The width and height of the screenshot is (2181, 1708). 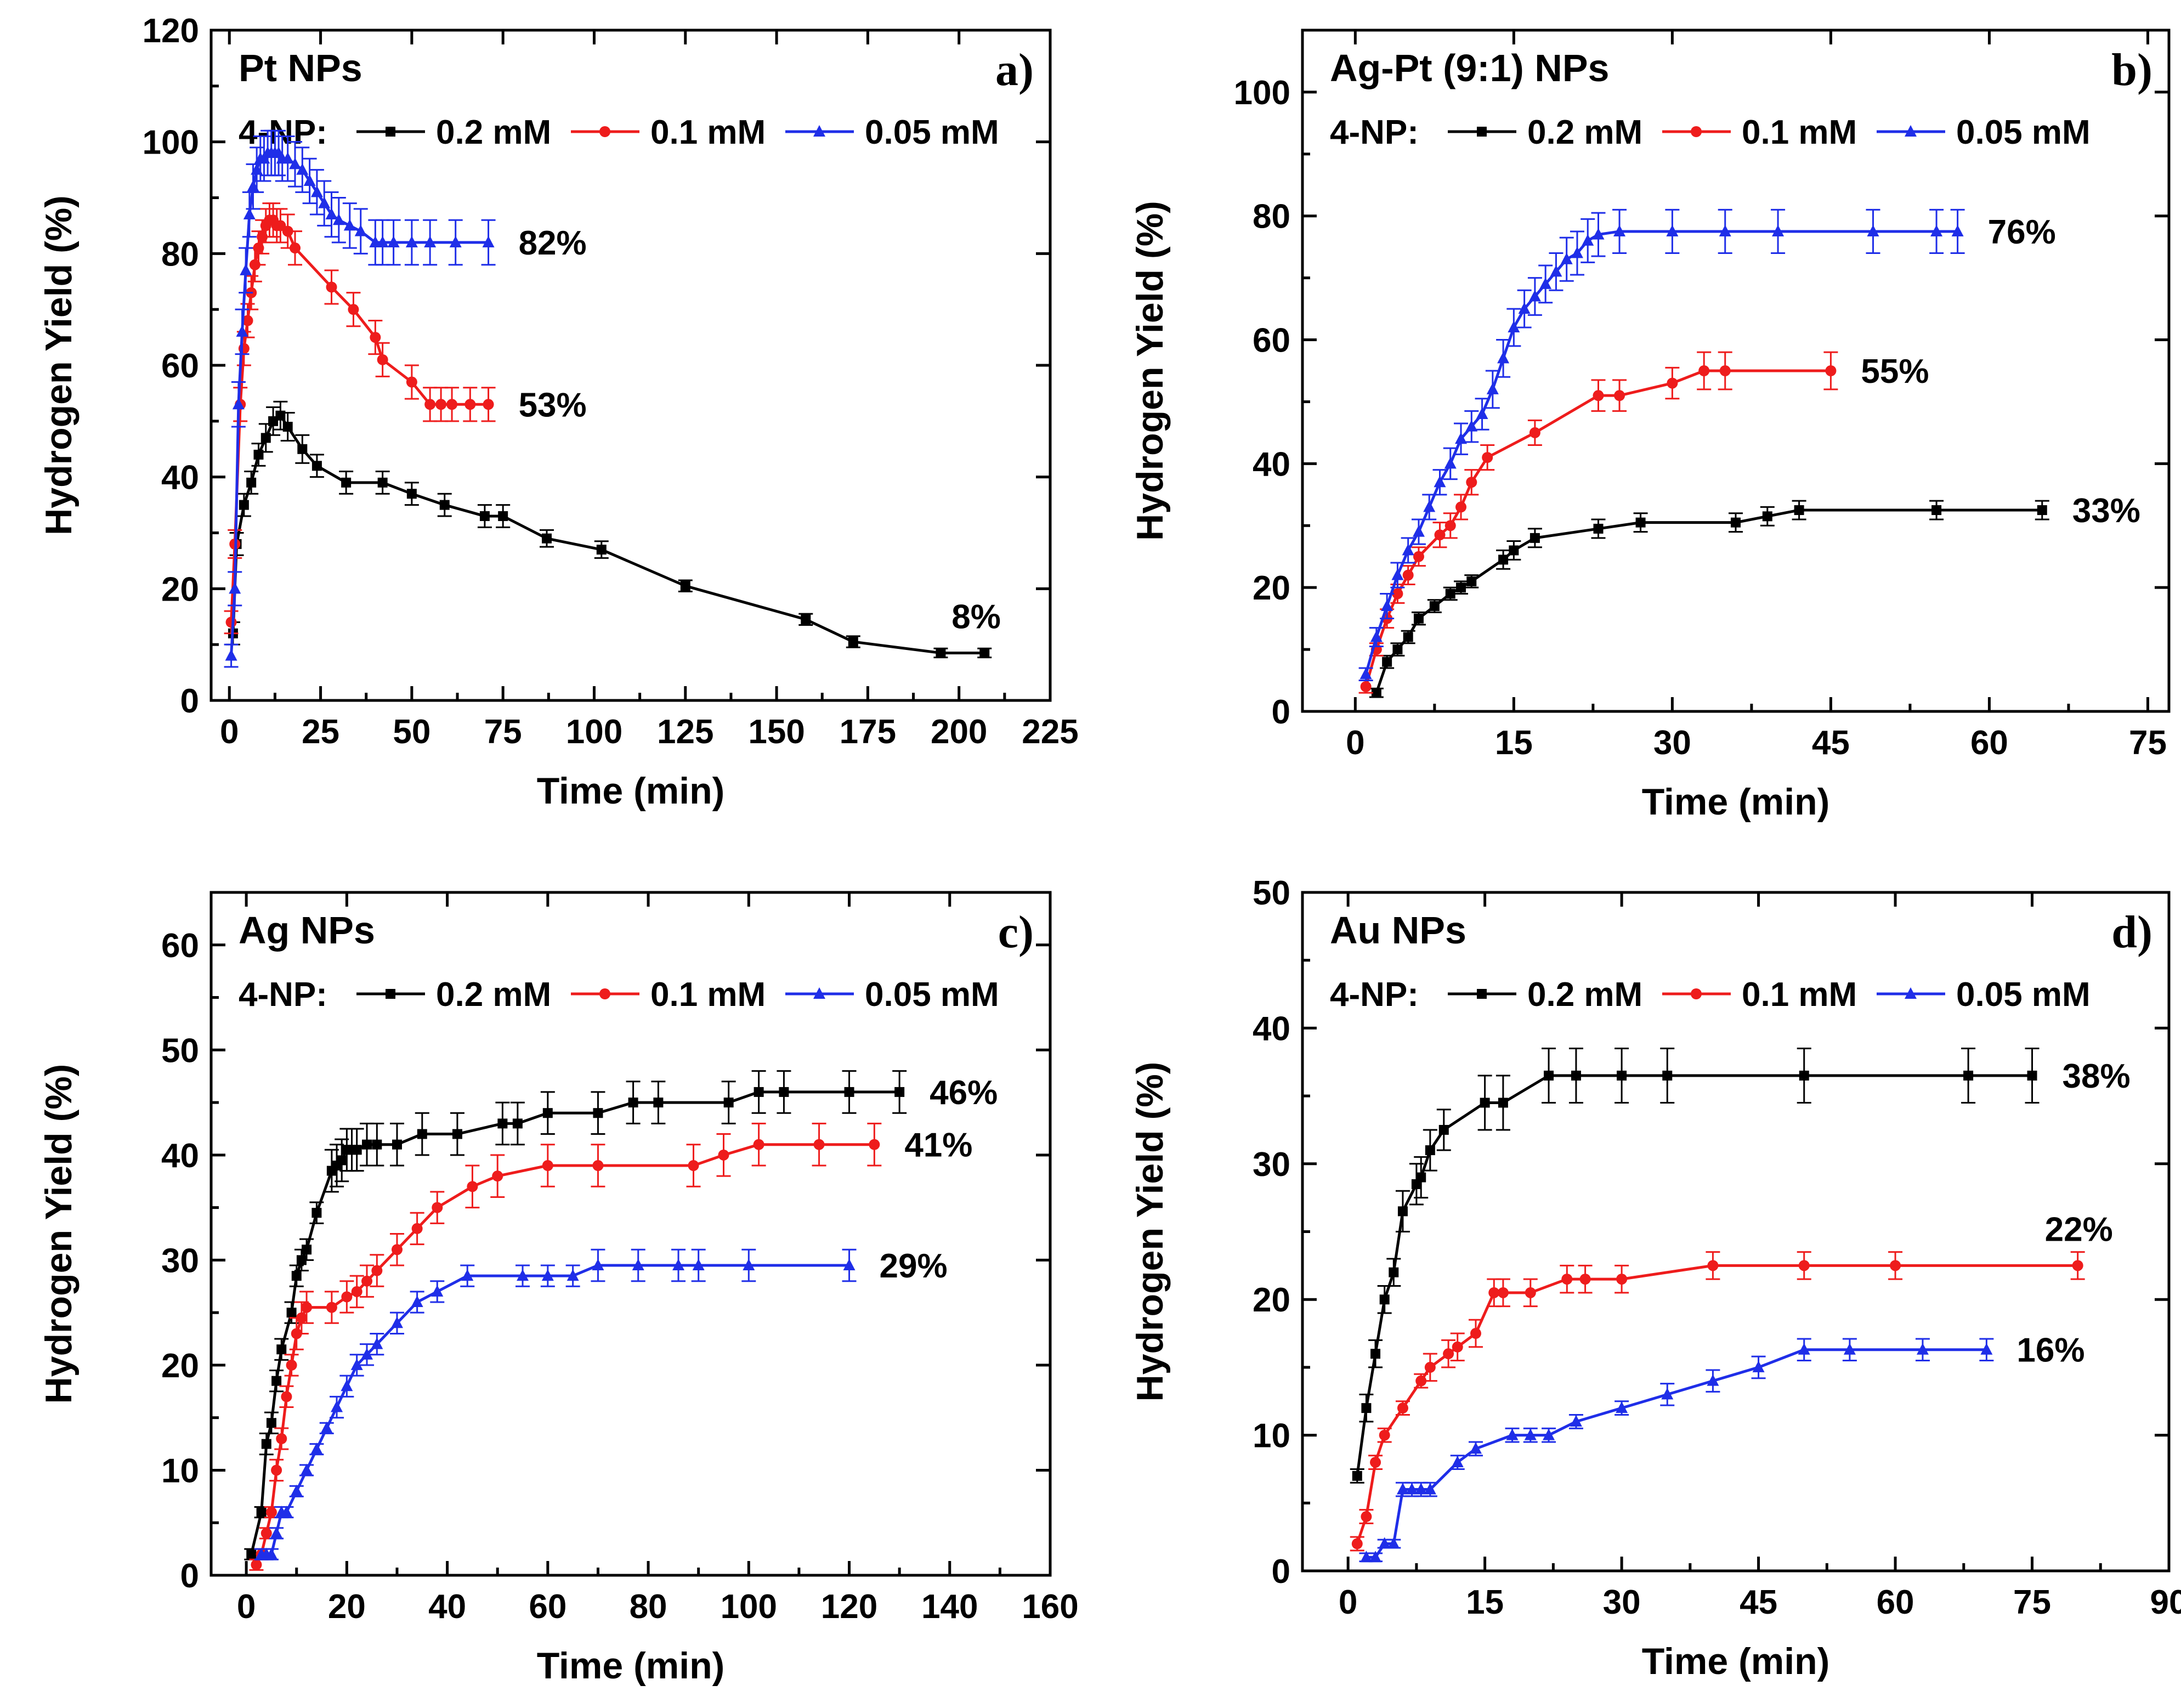 What do you see at coordinates (1050, 1607) in the screenshot?
I see `x-tick-label: 160` at bounding box center [1050, 1607].